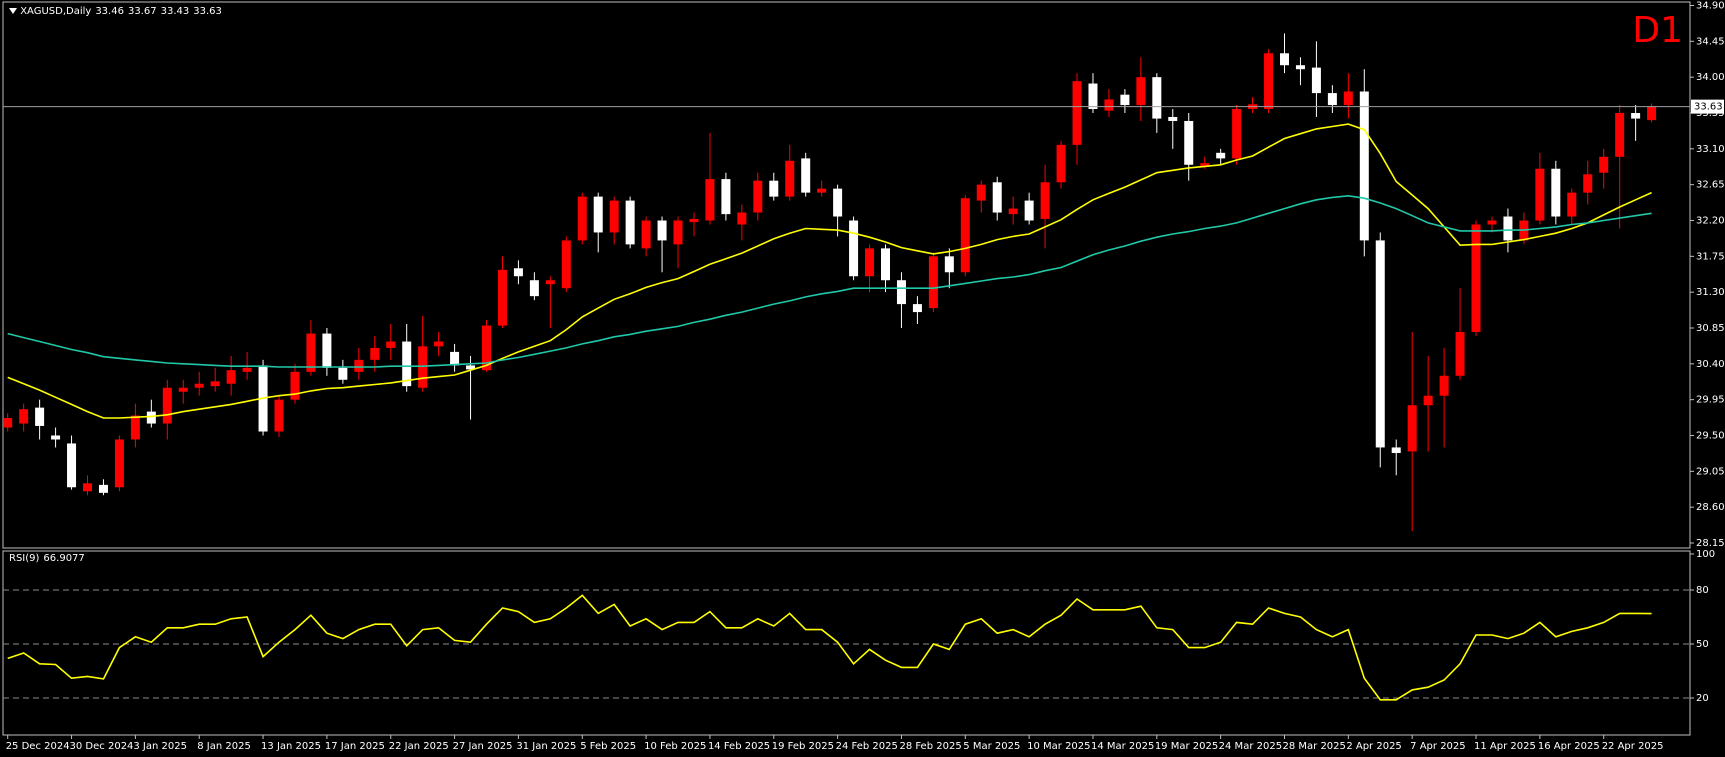  I want to click on menu-arrow, so click(13, 11).